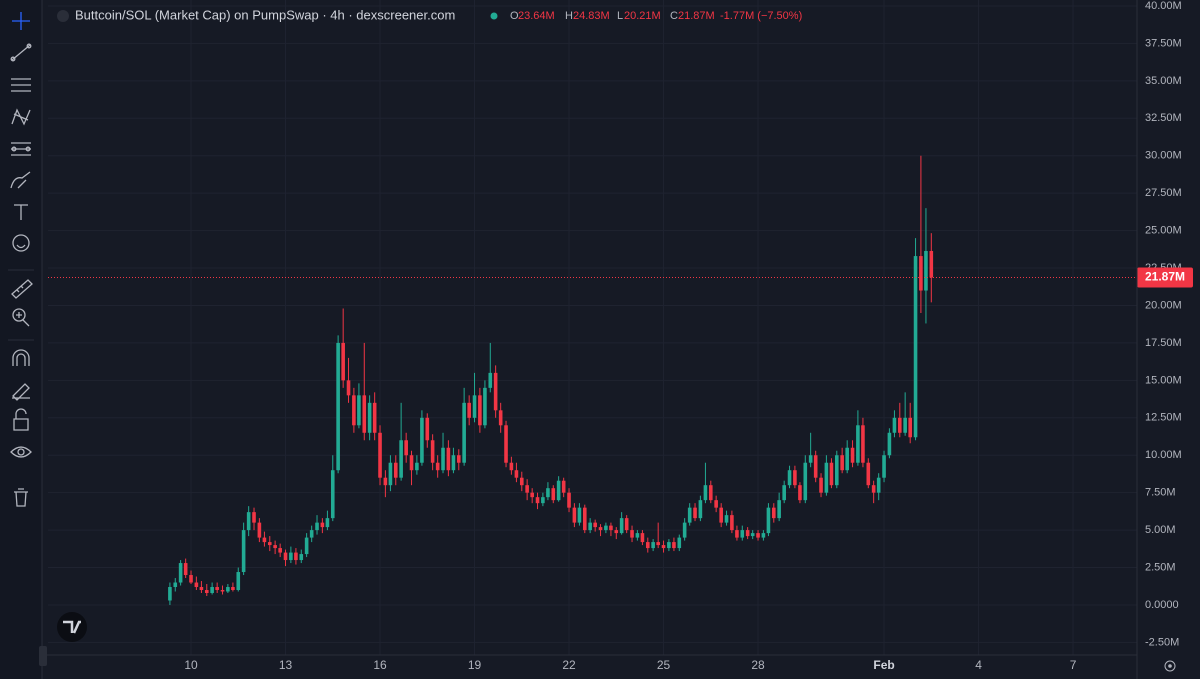 The image size is (1200, 679). What do you see at coordinates (1163, 380) in the screenshot?
I see `y-tick-label: 15.00M` at bounding box center [1163, 380].